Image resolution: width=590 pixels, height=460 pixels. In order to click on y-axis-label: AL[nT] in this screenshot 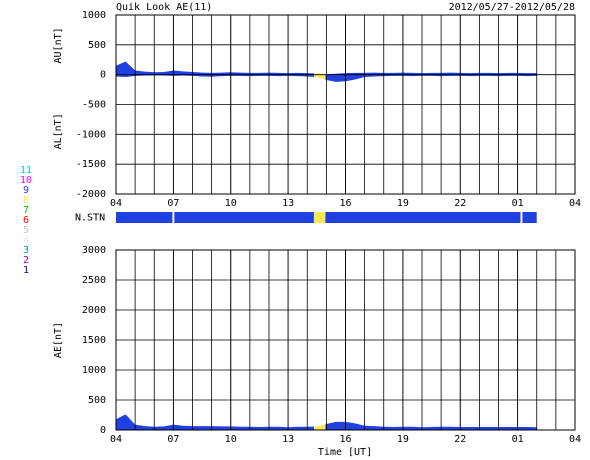, I will do `click(58, 131)`.